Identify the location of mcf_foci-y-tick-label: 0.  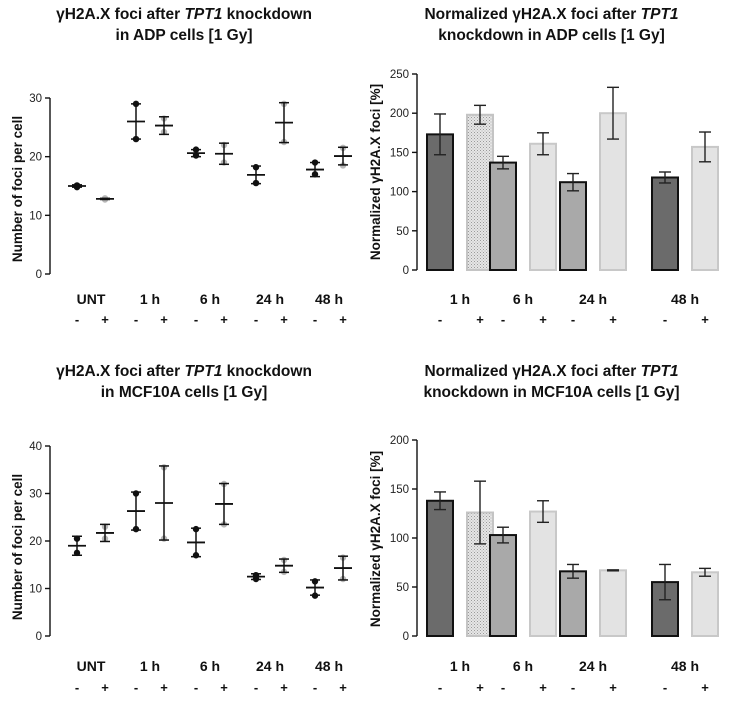
(39, 637).